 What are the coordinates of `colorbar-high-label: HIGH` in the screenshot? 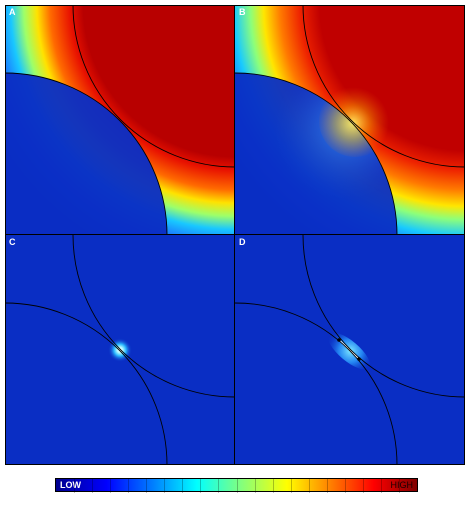 It's located at (402, 485).